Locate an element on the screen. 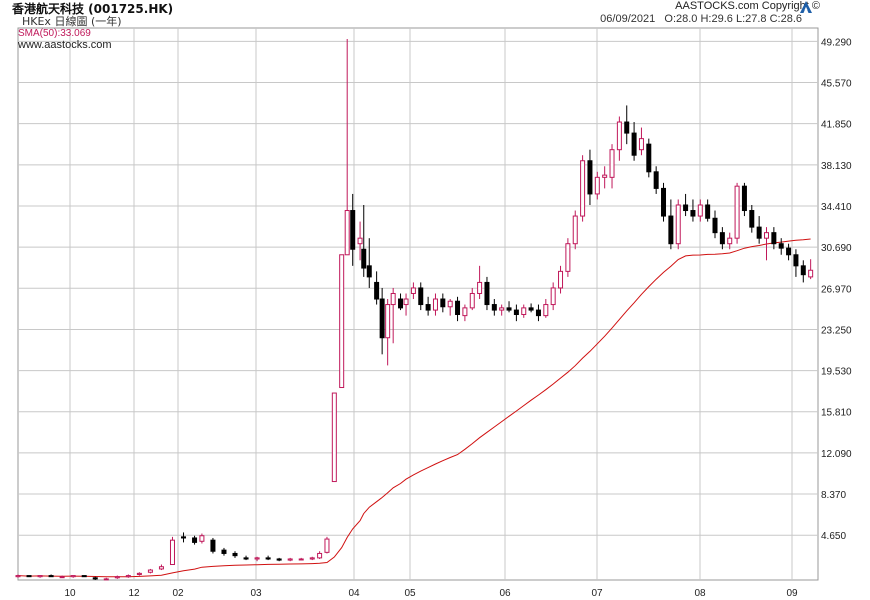 Image resolution: width=870 pixels, height=600 pixels. y-tick-label: 49.290 is located at coordinates (836, 42).